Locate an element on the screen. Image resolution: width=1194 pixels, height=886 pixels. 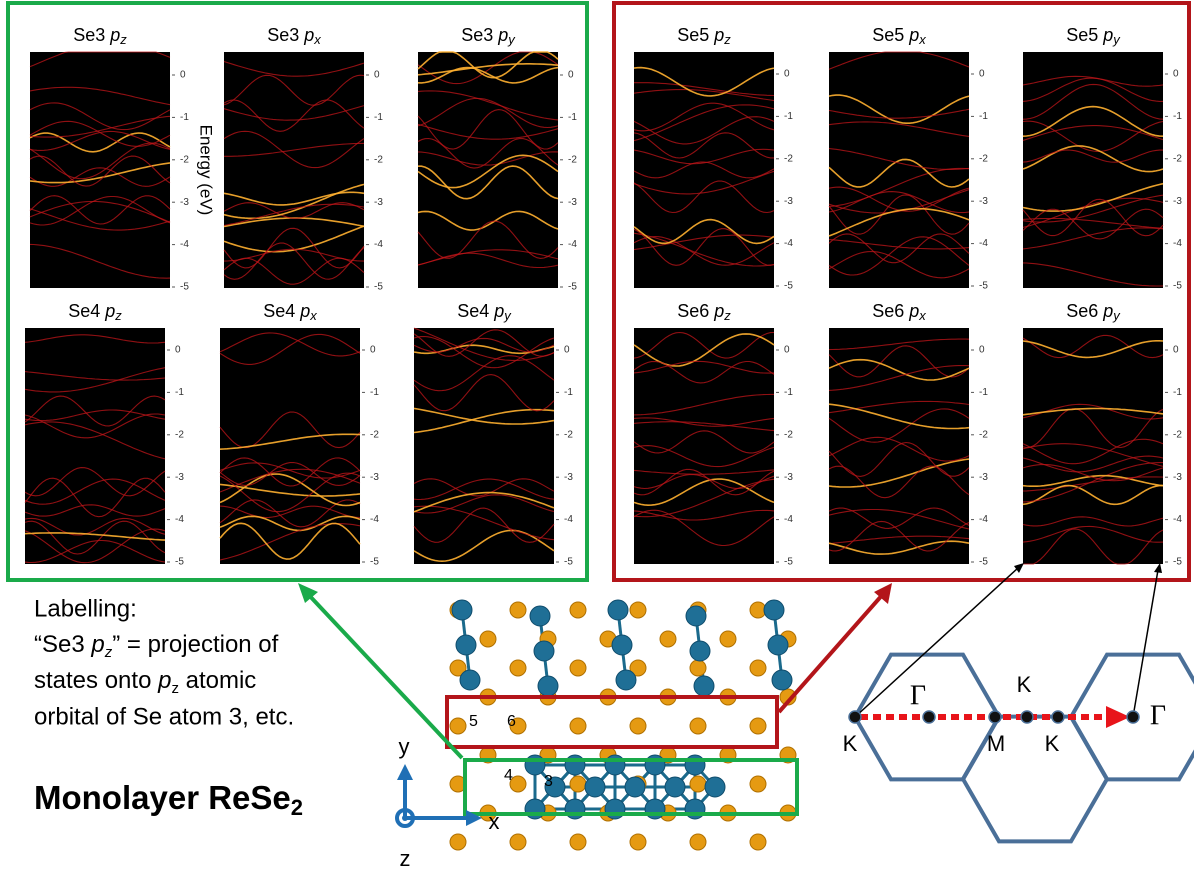
text: states onto is located at coordinates (96, 680).